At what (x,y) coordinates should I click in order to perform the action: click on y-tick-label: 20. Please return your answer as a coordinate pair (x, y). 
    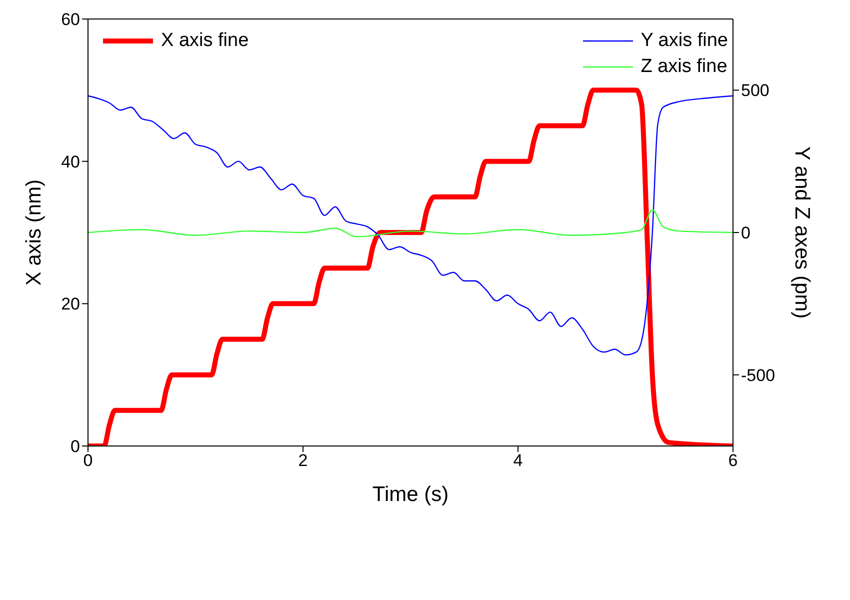
    Looking at the image, I should click on (70, 304).